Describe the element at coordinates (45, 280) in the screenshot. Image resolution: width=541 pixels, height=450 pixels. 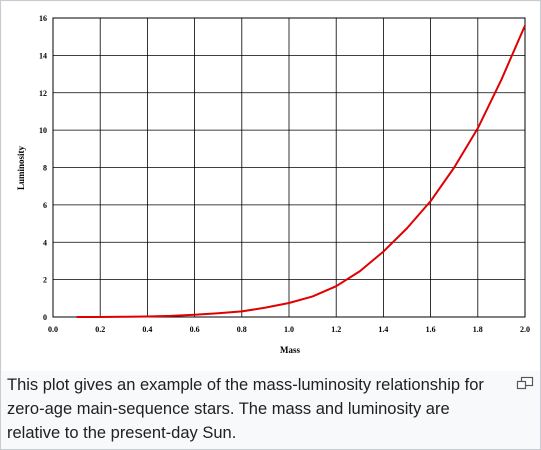
I see `y-tick-label: 2` at that location.